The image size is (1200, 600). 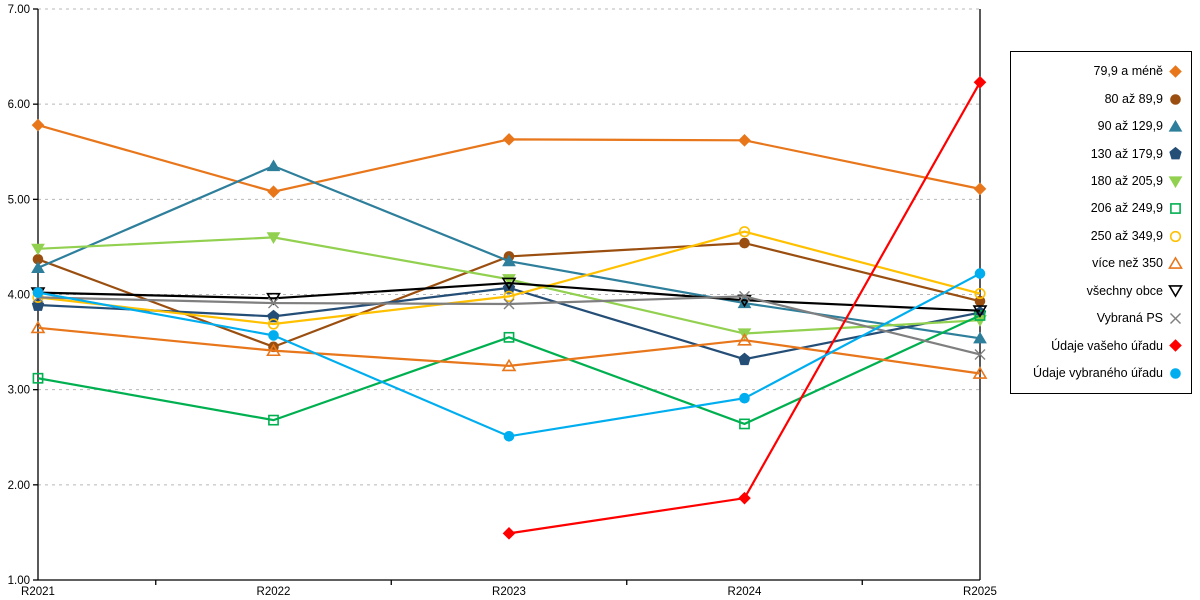 I want to click on legend-item: 180 až 205,9, so click(x=1099, y=181).